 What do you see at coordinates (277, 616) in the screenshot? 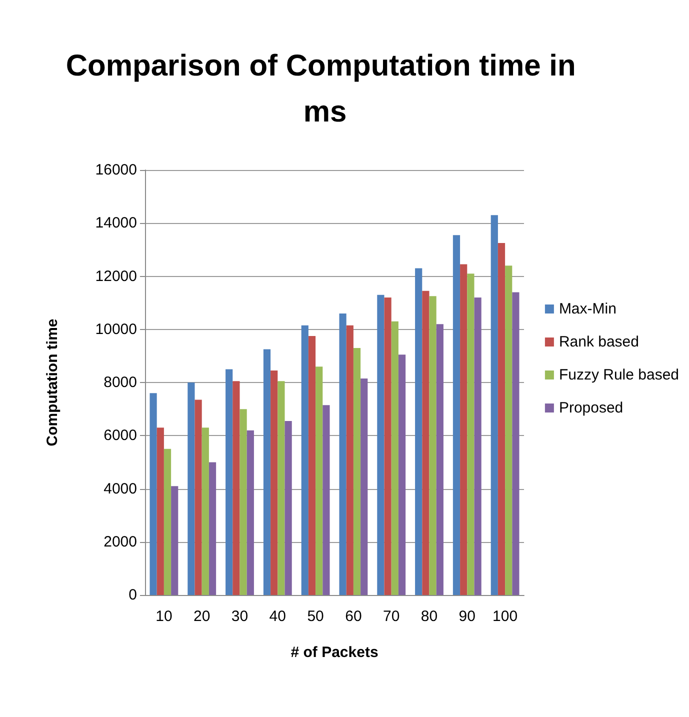
I see `x-tick-label: 40` at bounding box center [277, 616].